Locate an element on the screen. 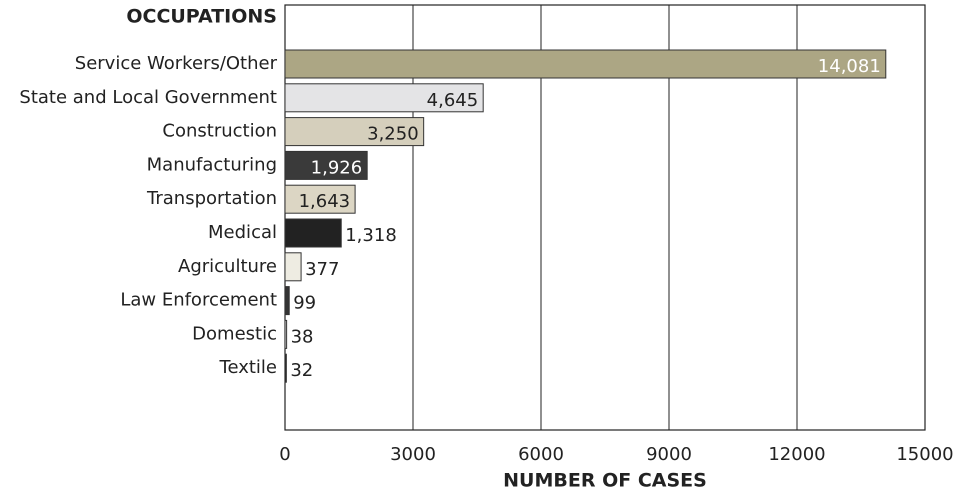 The height and width of the screenshot is (497, 975). x-tick-label: 12000 is located at coordinates (796, 454).